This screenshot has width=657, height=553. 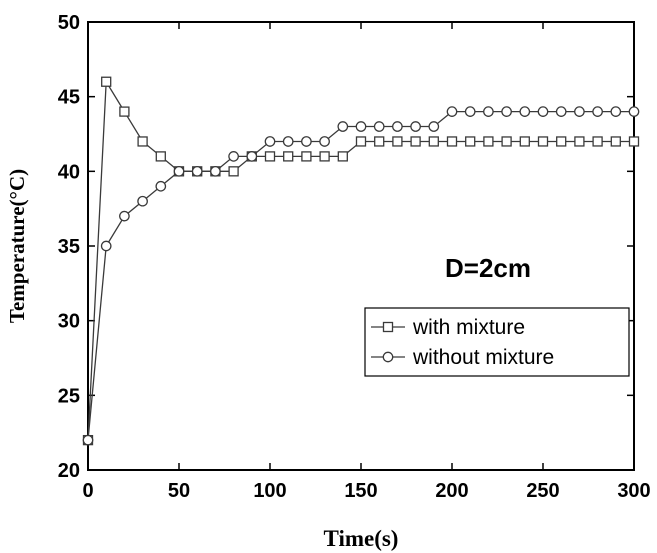 I want to click on x-tick-label: 50, so click(x=179, y=491).